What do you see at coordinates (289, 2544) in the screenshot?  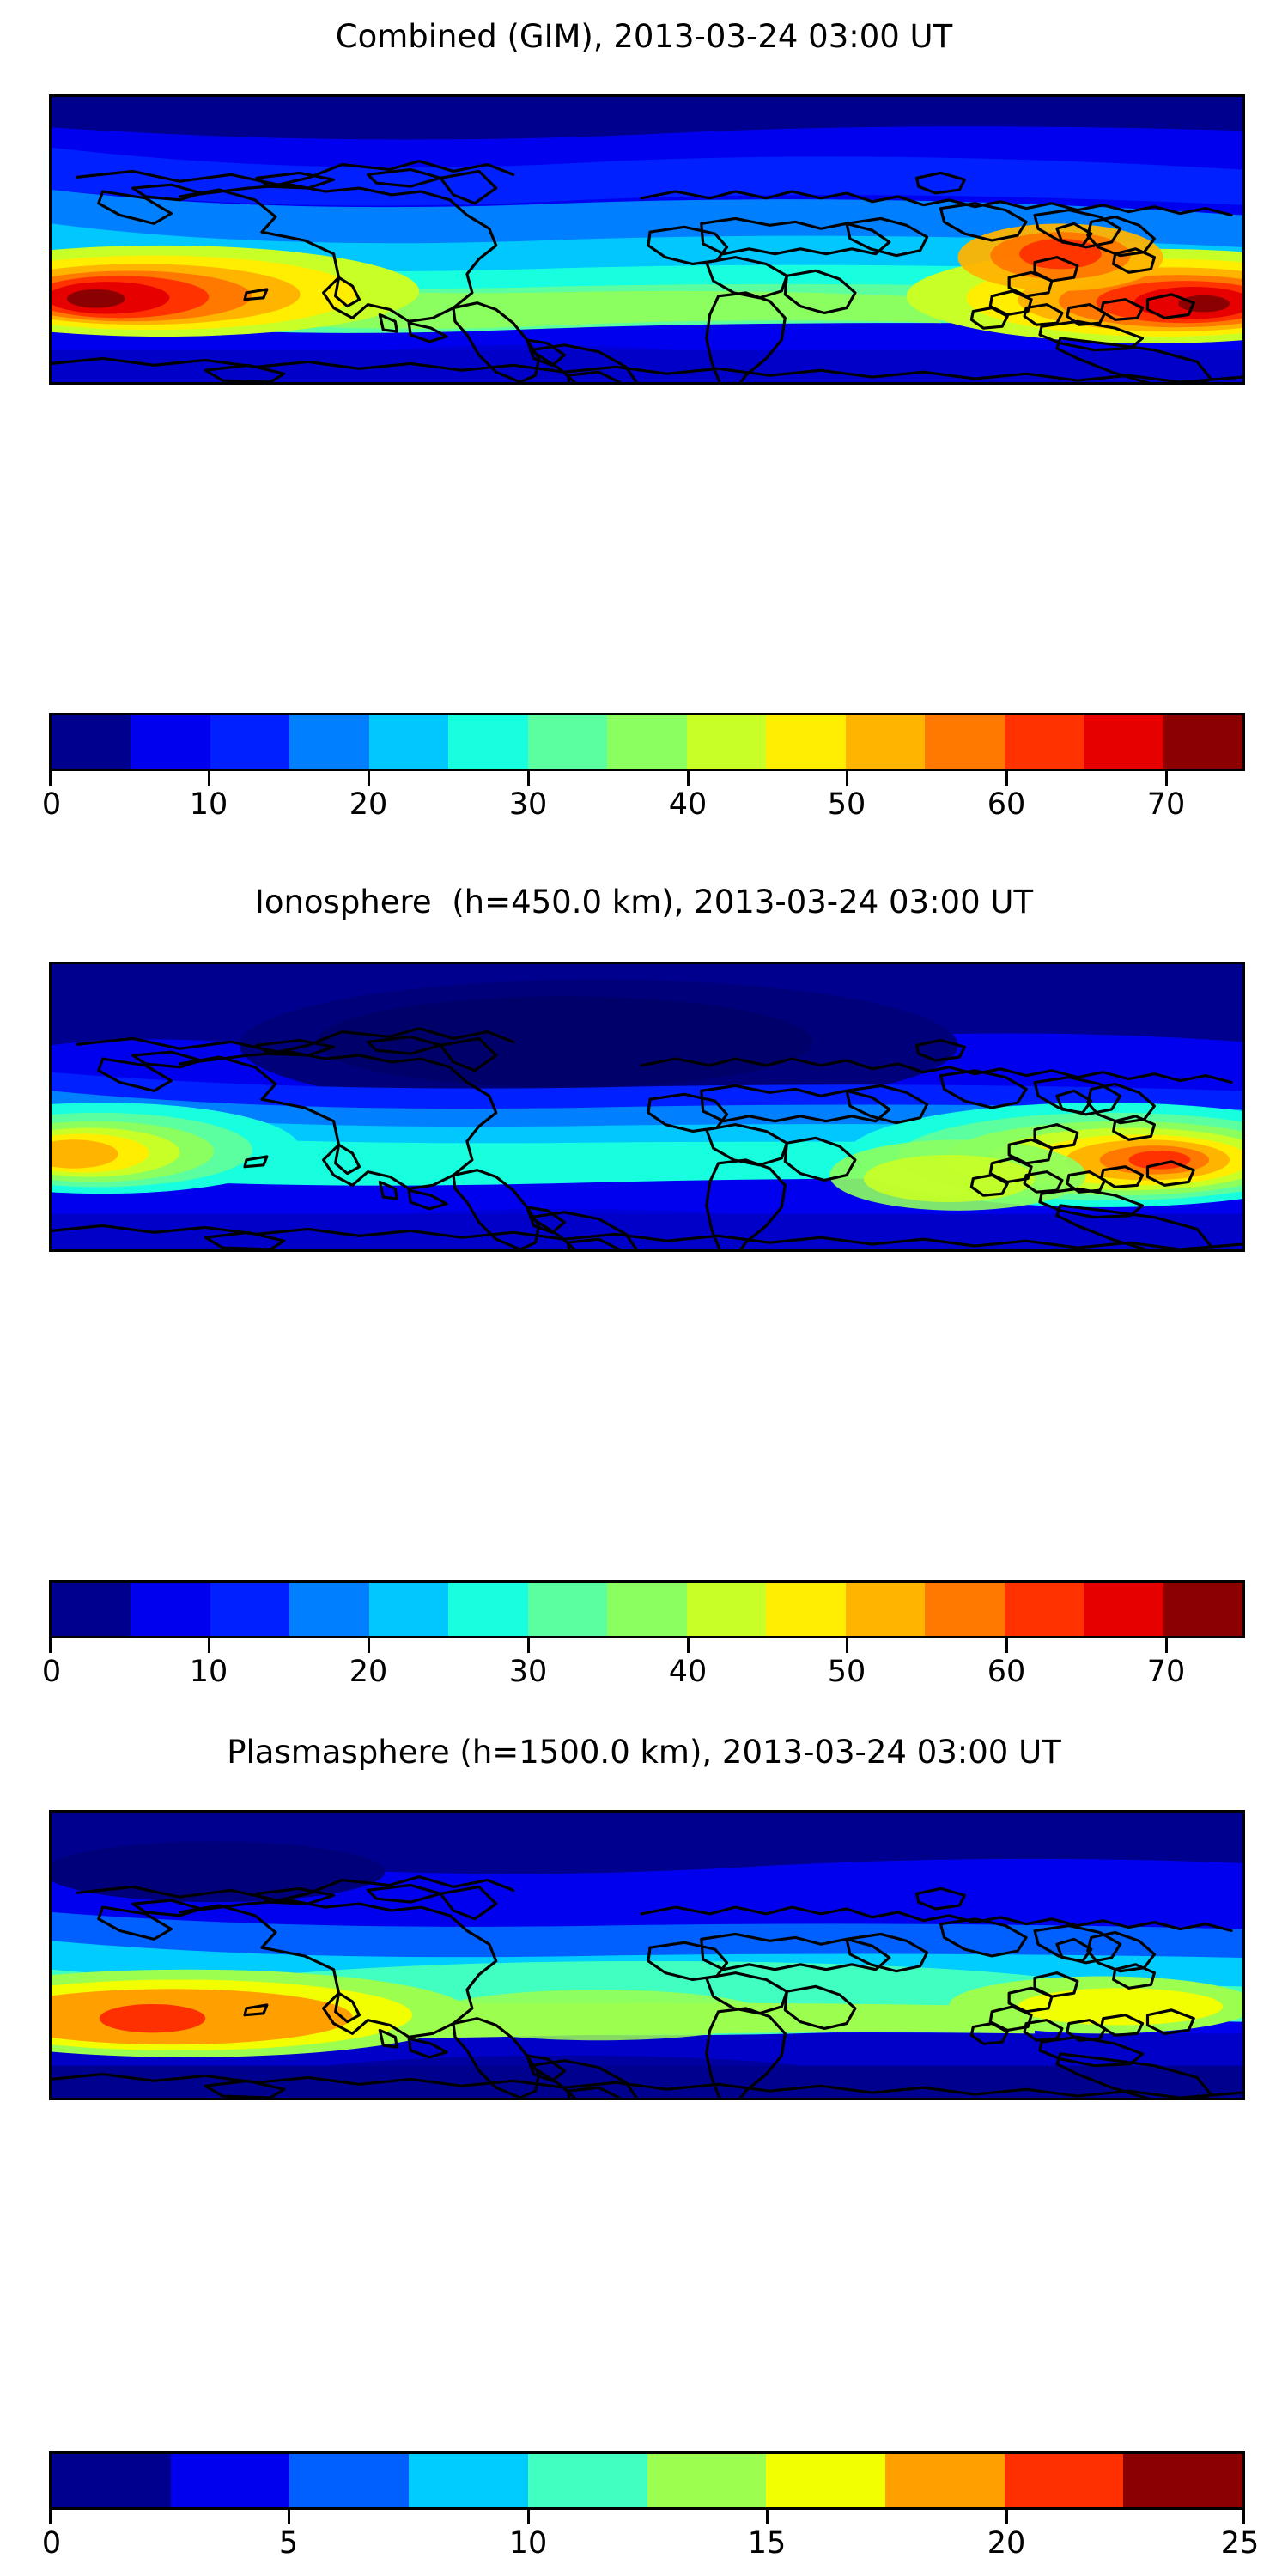 I see `cb-tick-label: 5` at bounding box center [289, 2544].